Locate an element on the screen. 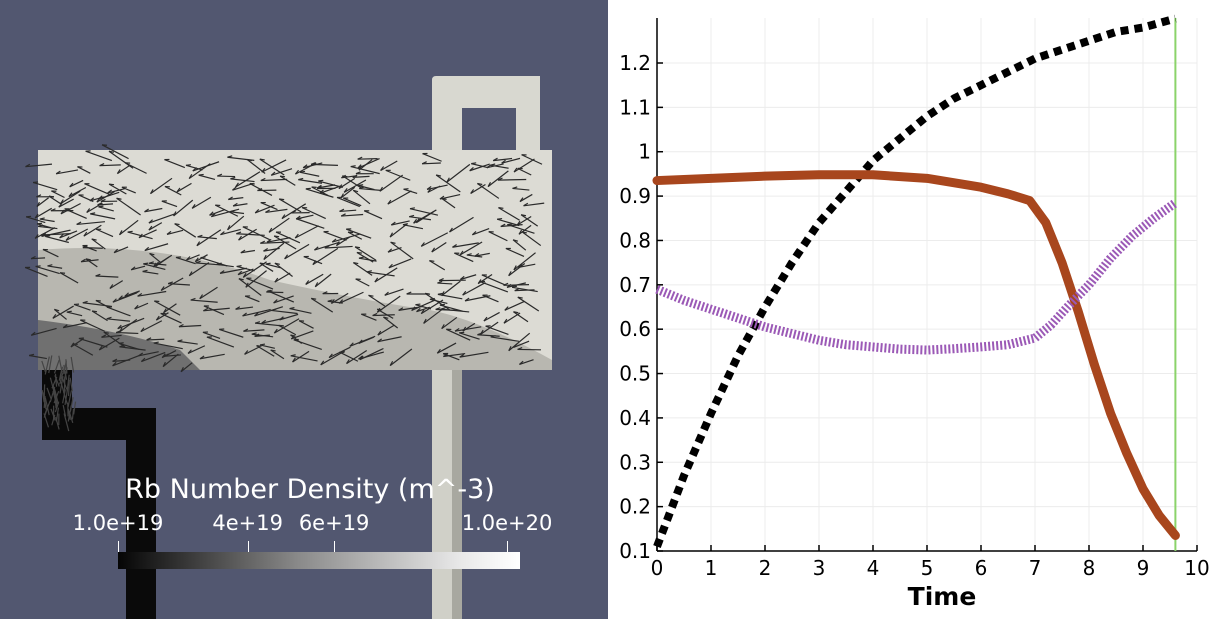  y-tick-label: 0.7 is located at coordinates (635, 285).